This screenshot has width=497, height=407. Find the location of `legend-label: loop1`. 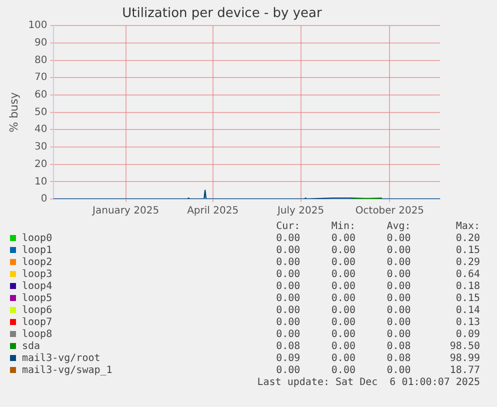

legend-label: loop1 is located at coordinates (37, 250).